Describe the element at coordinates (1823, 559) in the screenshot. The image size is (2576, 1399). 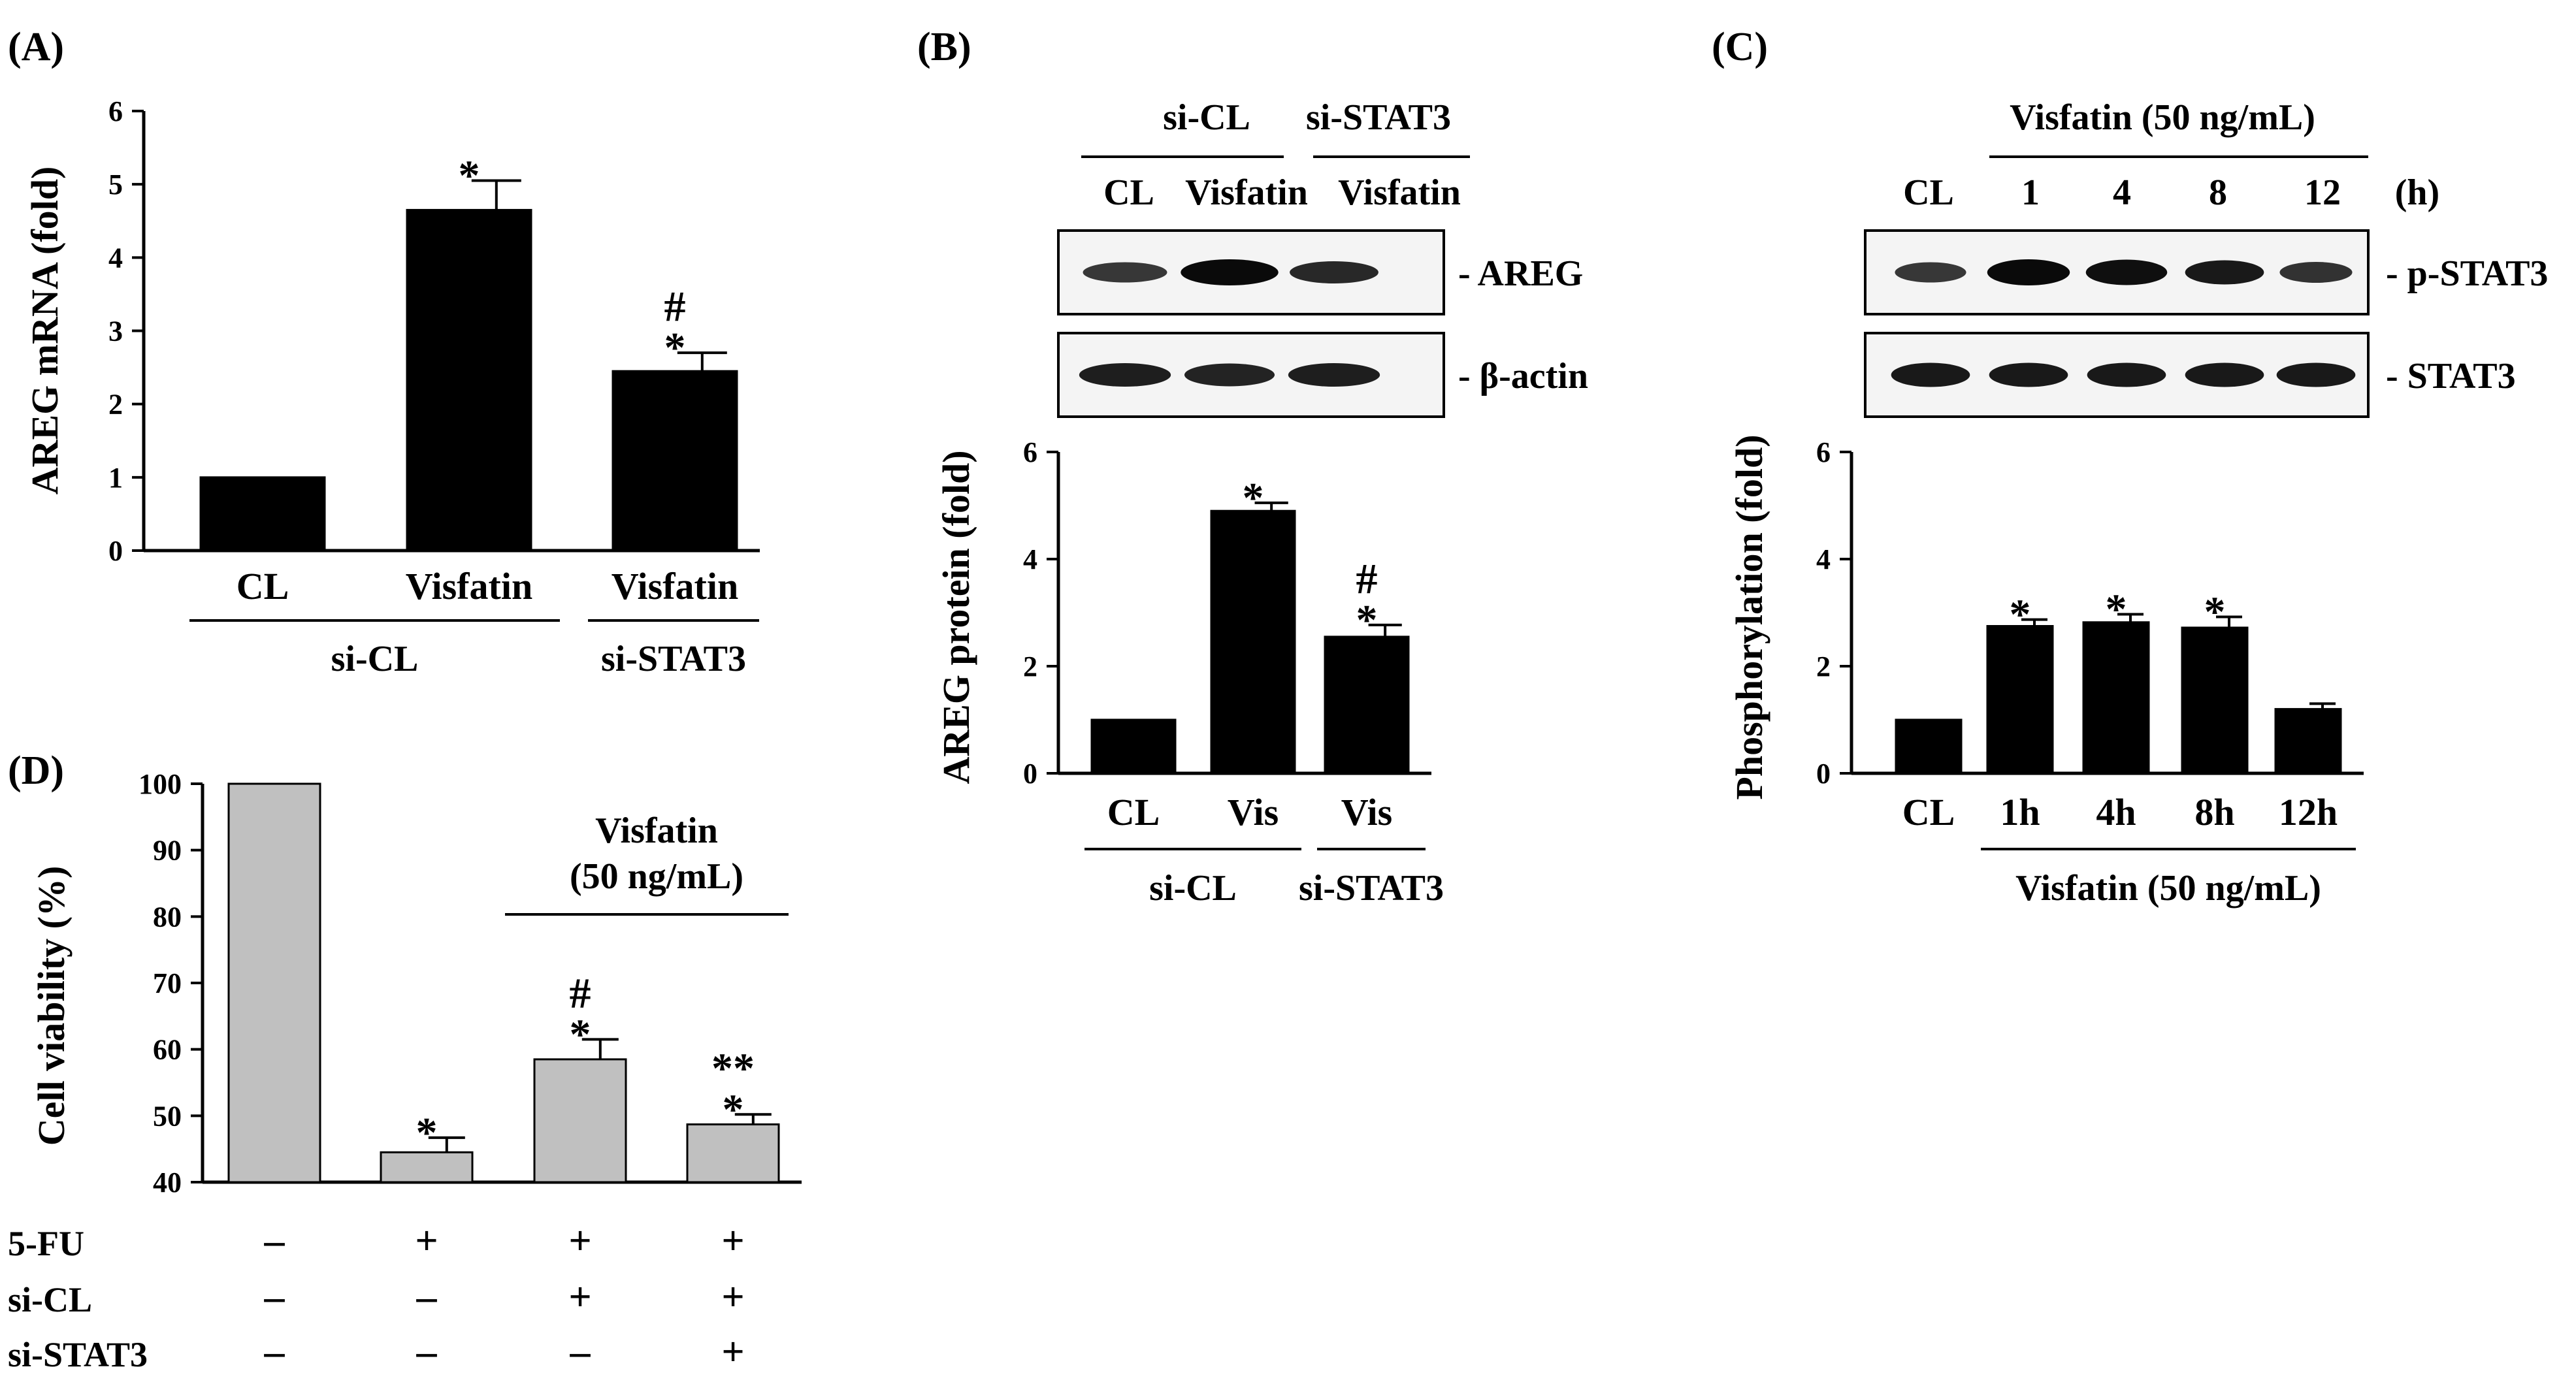
I see `panel-c-y-tick-label: 4` at that location.